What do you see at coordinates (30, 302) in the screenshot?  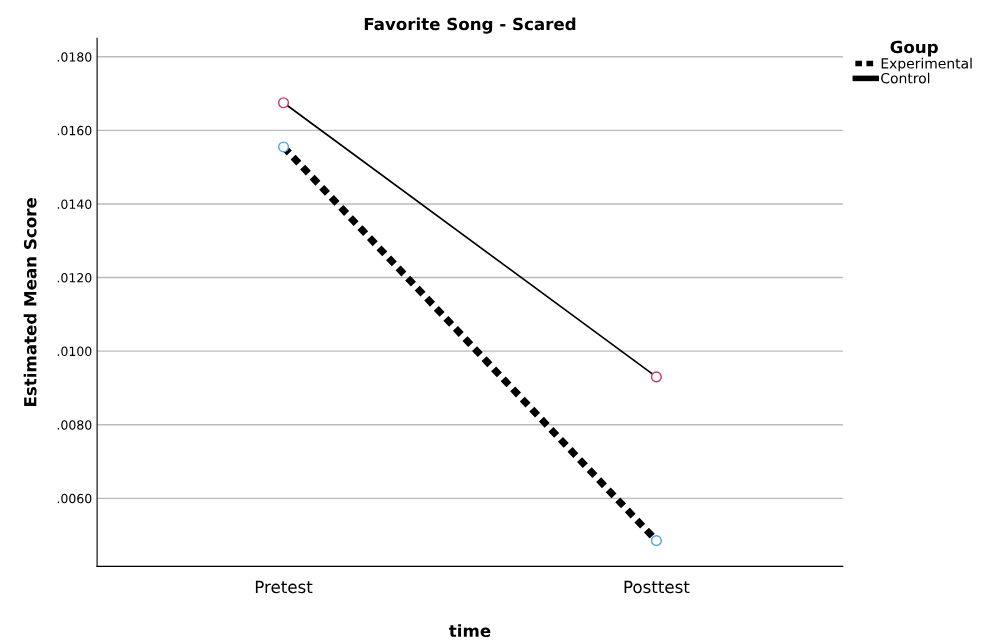 I see `y-axis-title: Estimated Mean Score` at bounding box center [30, 302].